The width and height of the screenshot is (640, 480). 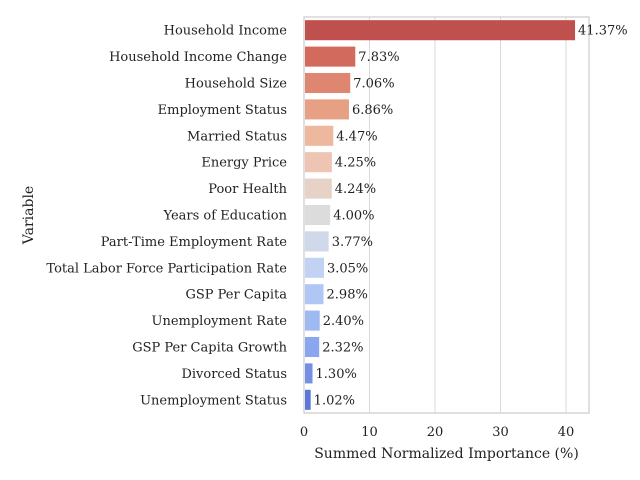 I want to click on y-tick-label: Energy Price, so click(x=244, y=163).